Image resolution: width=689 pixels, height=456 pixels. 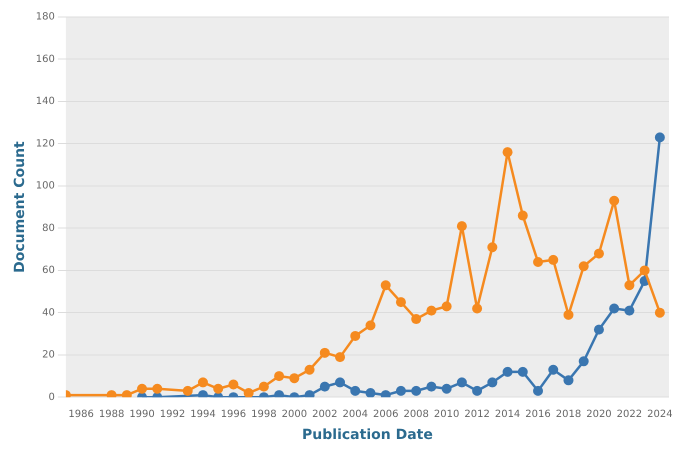 I want to click on x-tick-label: 2006, so click(x=385, y=414).